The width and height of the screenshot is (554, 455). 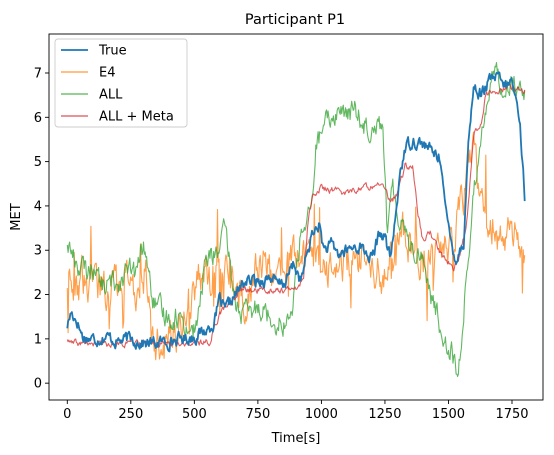 What do you see at coordinates (121, 83) in the screenshot?
I see `legend: True E4 ALL ALL + Meta` at bounding box center [121, 83].